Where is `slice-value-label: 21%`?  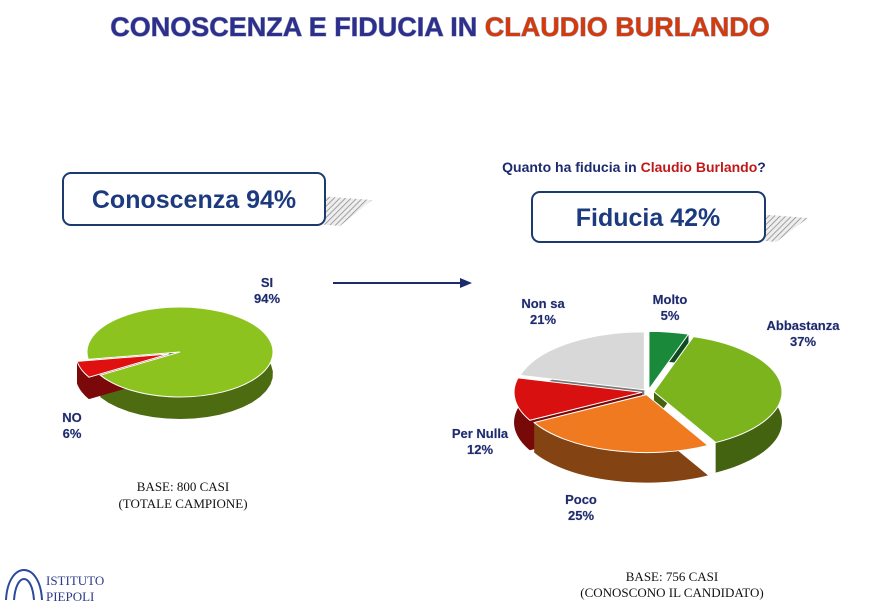 slice-value-label: 21% is located at coordinates (543, 319).